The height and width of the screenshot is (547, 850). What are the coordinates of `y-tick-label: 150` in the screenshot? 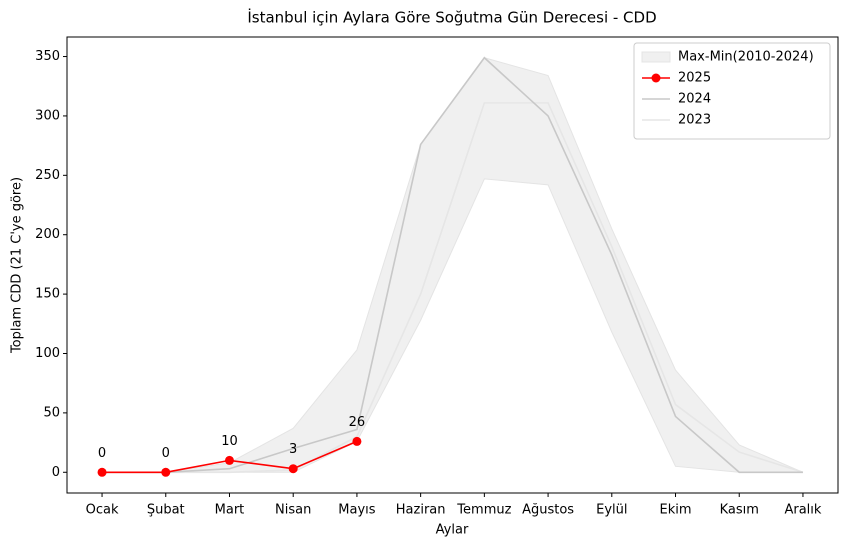 It's located at (47, 294).